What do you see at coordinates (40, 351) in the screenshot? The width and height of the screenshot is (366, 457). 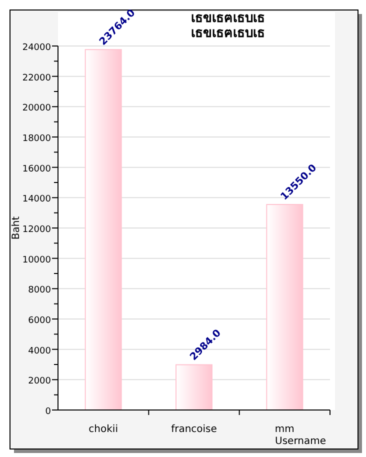 I see `y-tick-label: 4000` at bounding box center [40, 351].